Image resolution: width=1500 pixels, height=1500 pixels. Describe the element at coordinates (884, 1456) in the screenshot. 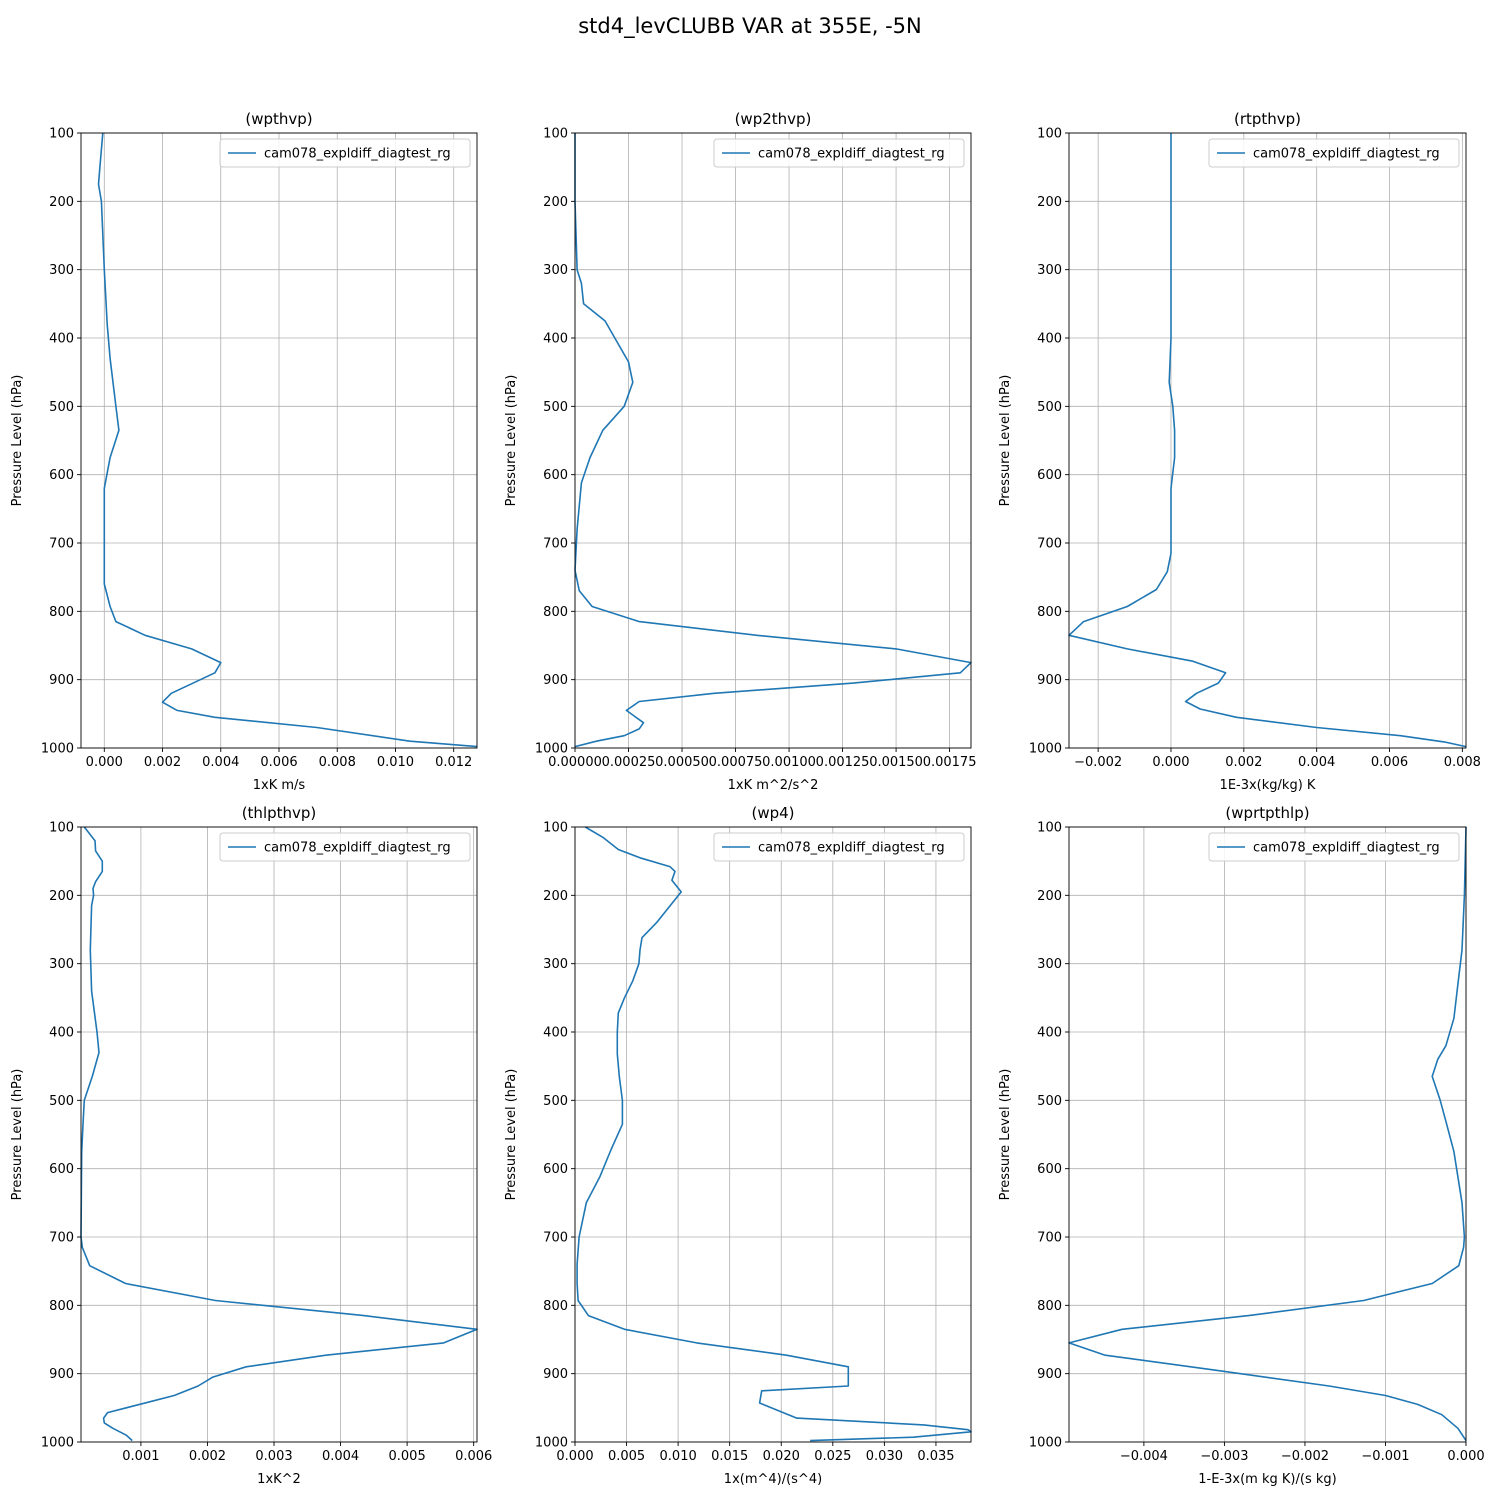

I see `x-tick-label: 0.030` at that location.